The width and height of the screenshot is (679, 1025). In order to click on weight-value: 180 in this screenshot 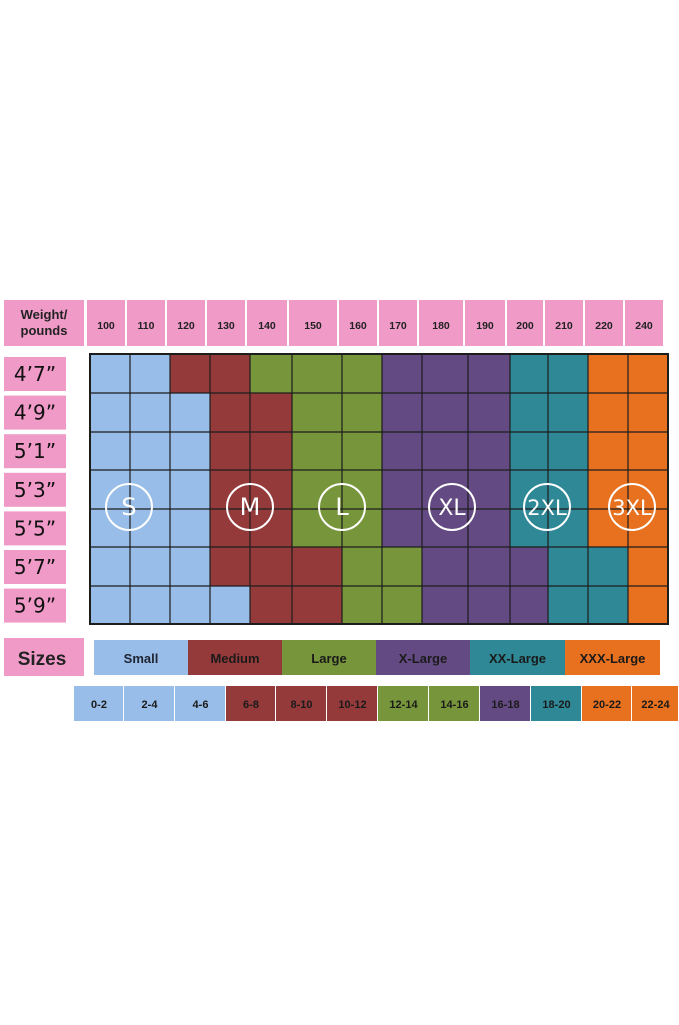, I will do `click(441, 326)`.